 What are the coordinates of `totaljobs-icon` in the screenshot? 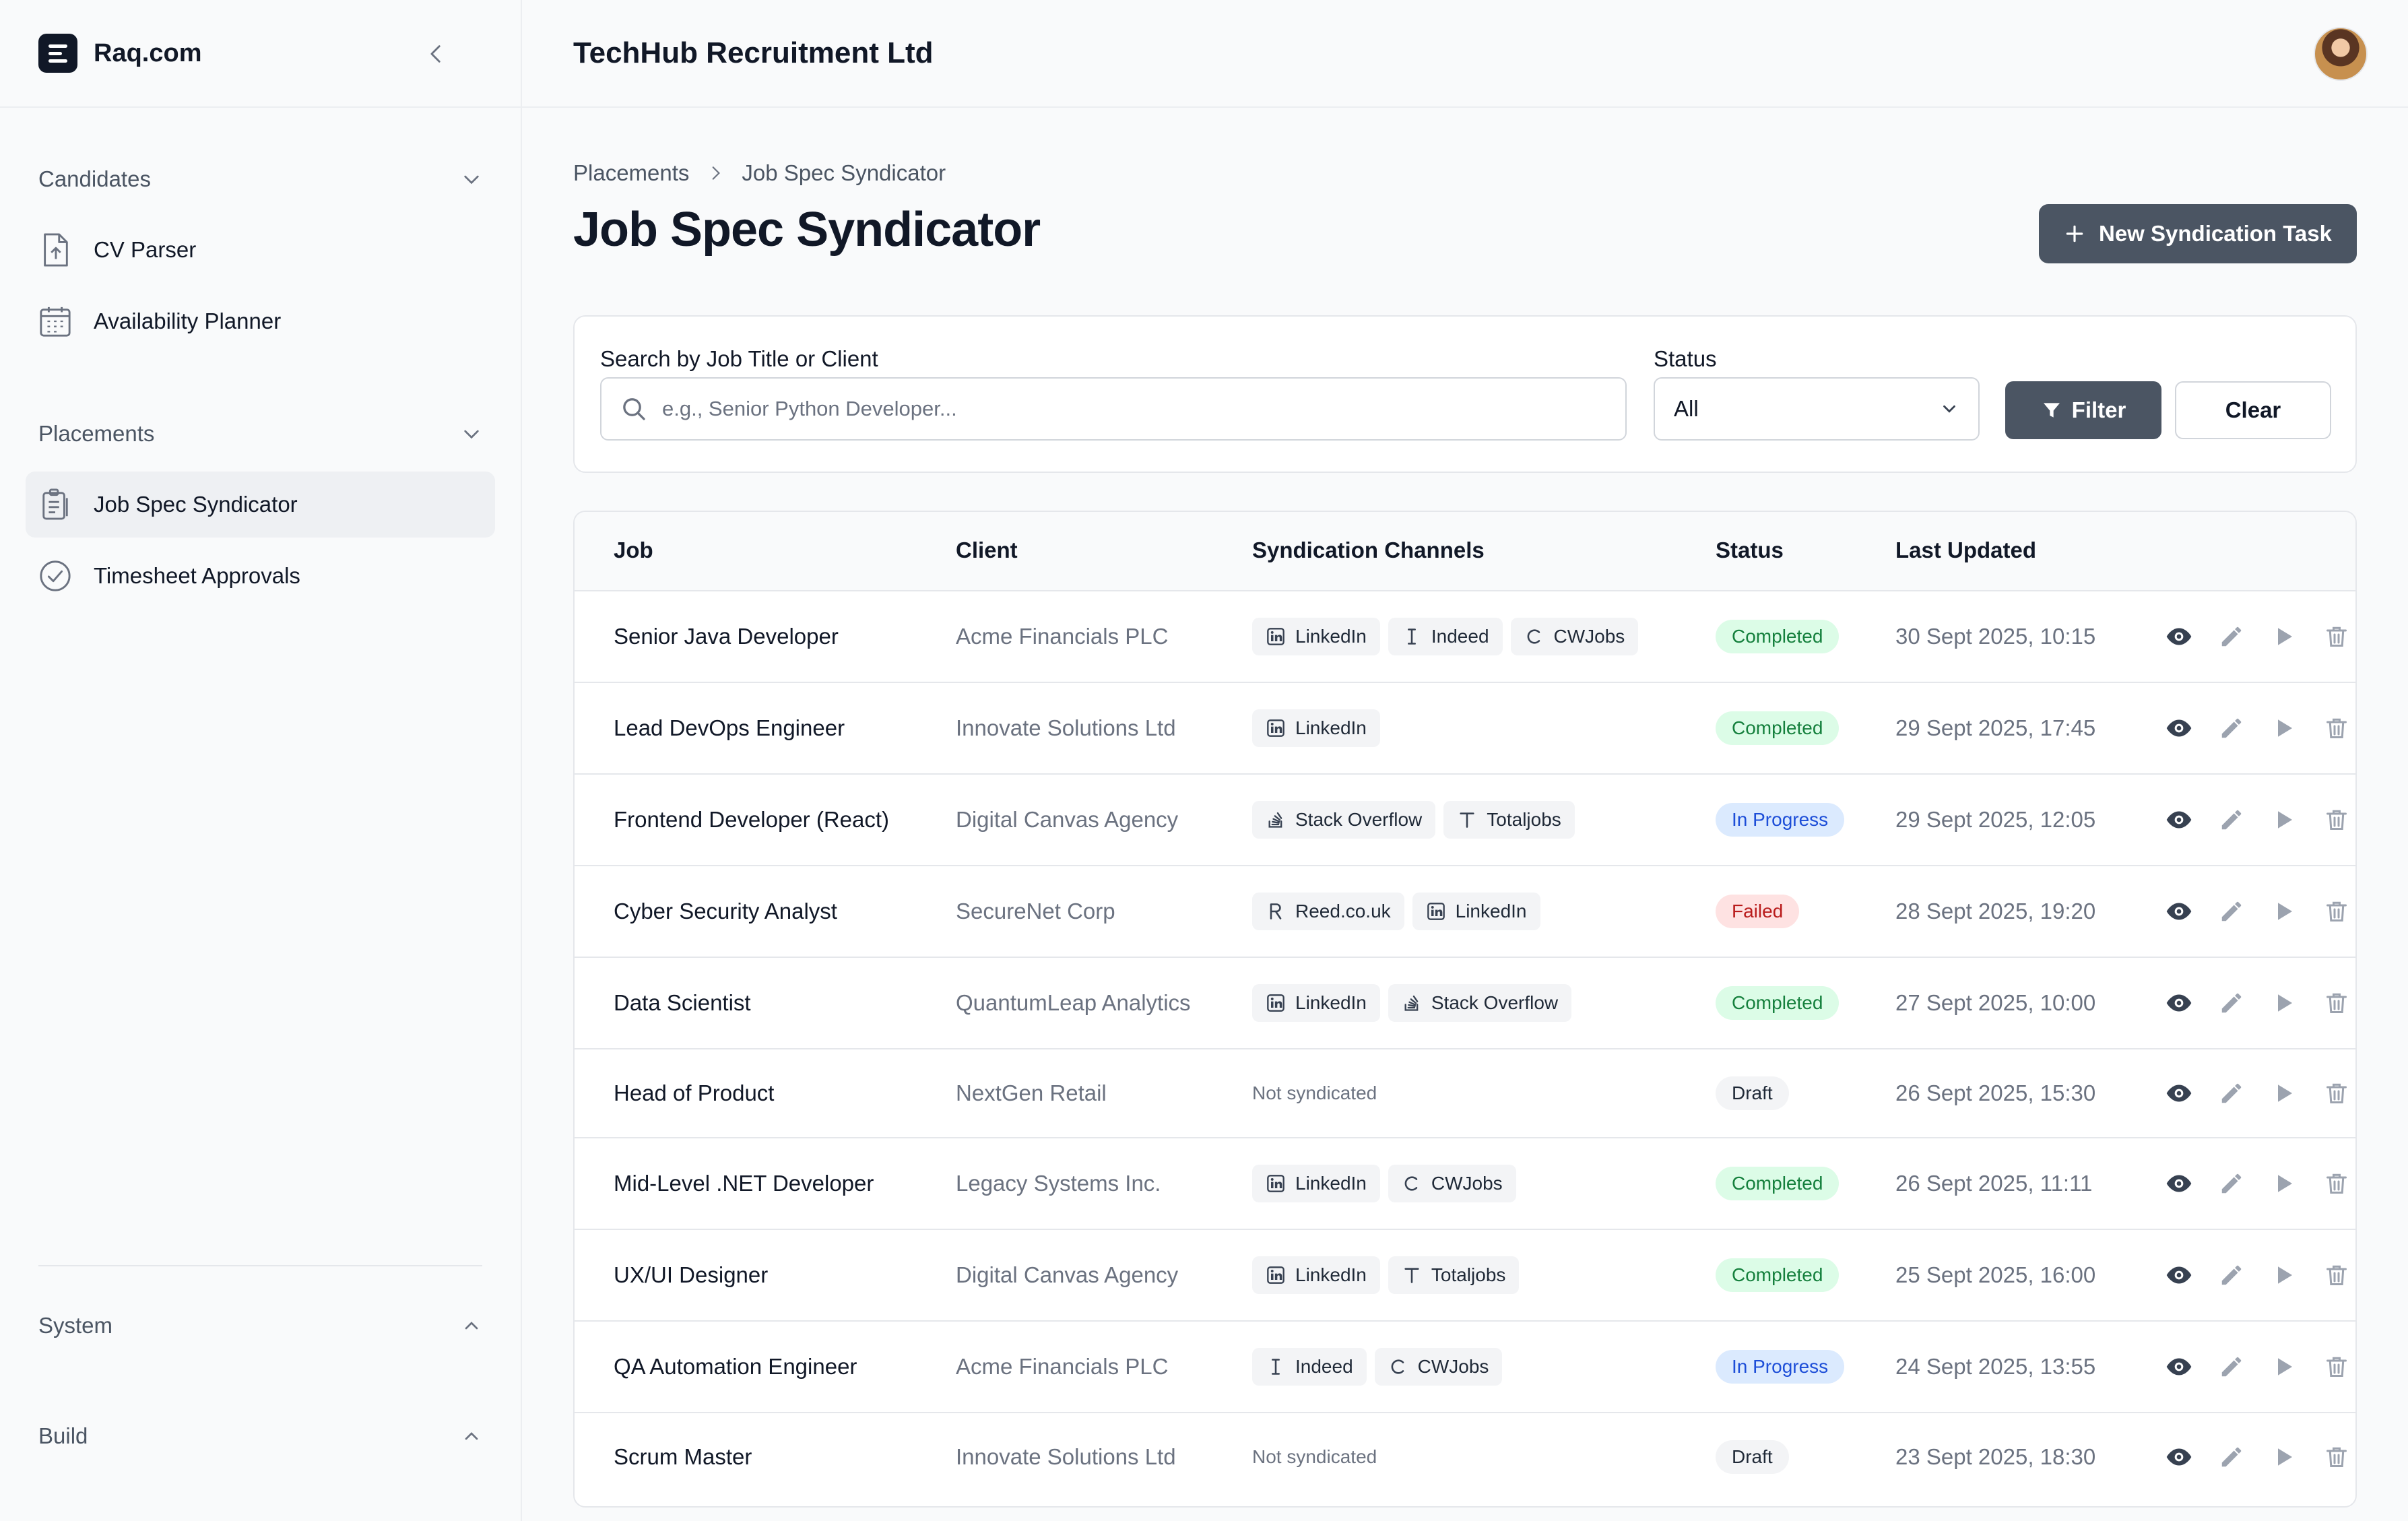 It's located at (1467, 820).